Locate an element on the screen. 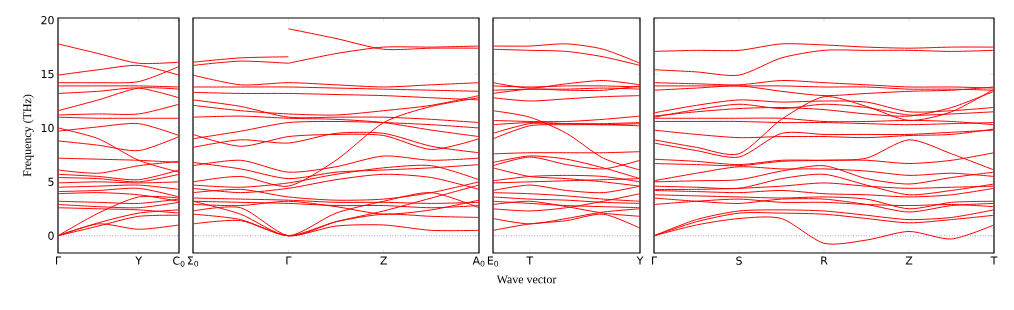 The width and height of the screenshot is (1014, 310). x-tick-label: R is located at coordinates (824, 260).